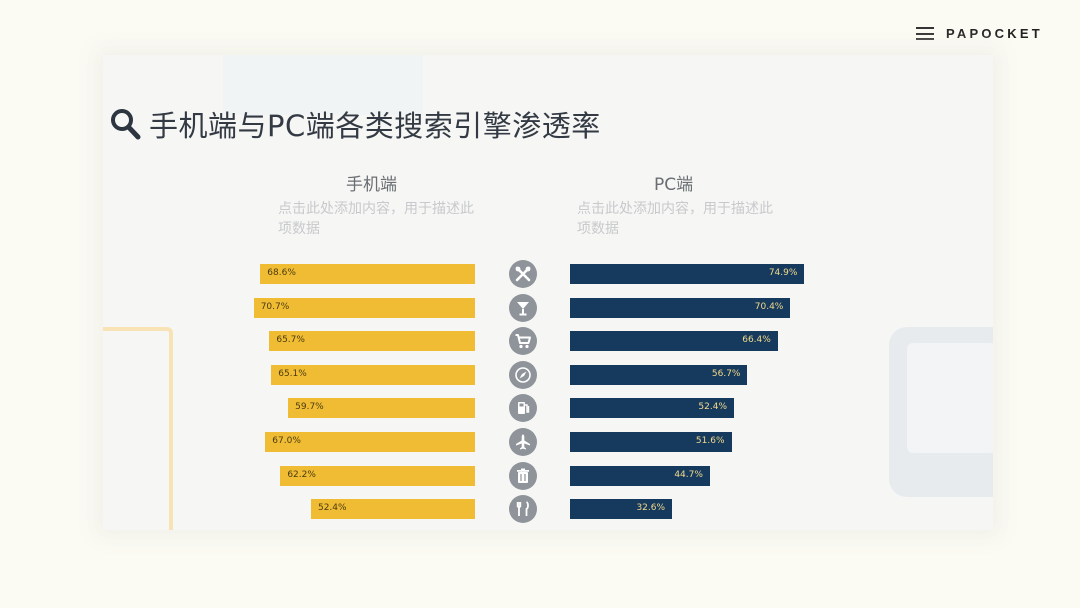 The width and height of the screenshot is (1080, 608). Describe the element at coordinates (523, 475) in the screenshot. I see `trash-icon` at that location.